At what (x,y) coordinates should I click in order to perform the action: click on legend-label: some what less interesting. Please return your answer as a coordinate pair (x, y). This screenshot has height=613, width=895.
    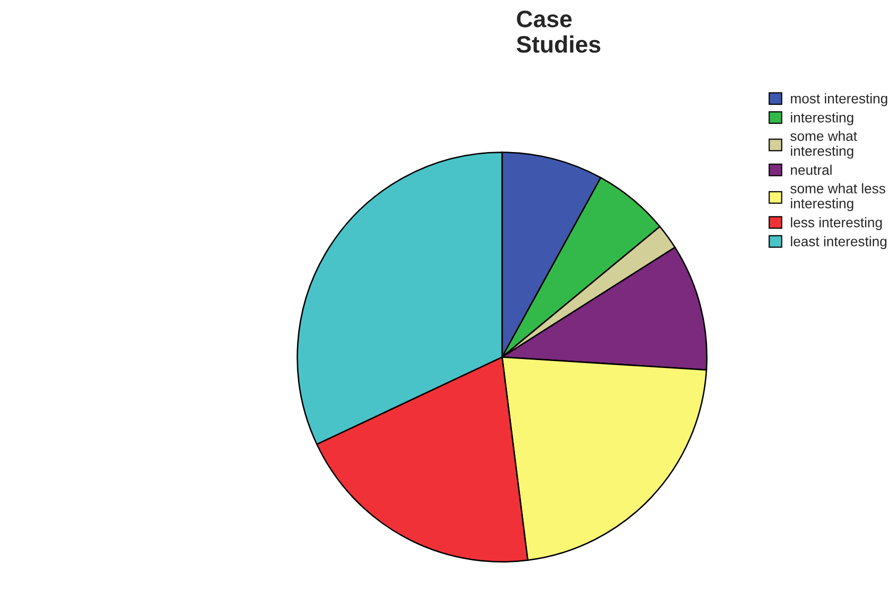
    Looking at the image, I should click on (838, 197).